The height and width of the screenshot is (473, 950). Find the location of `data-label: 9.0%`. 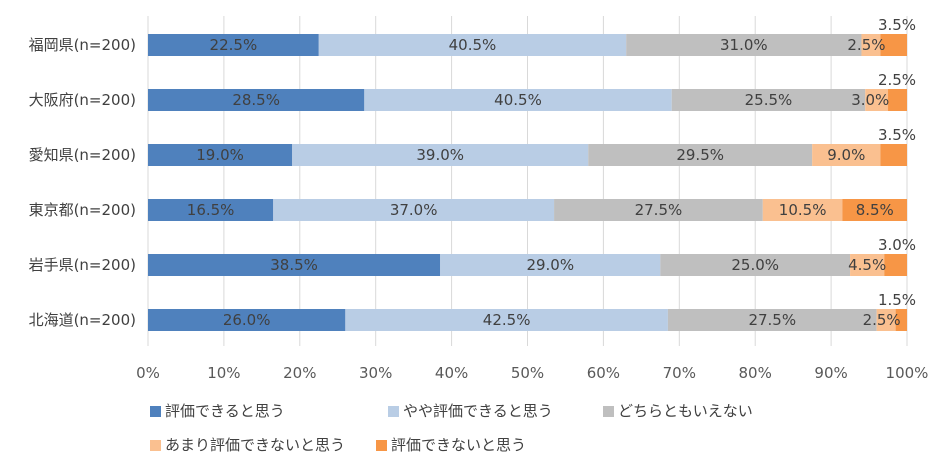

data-label: 9.0% is located at coordinates (846, 155).